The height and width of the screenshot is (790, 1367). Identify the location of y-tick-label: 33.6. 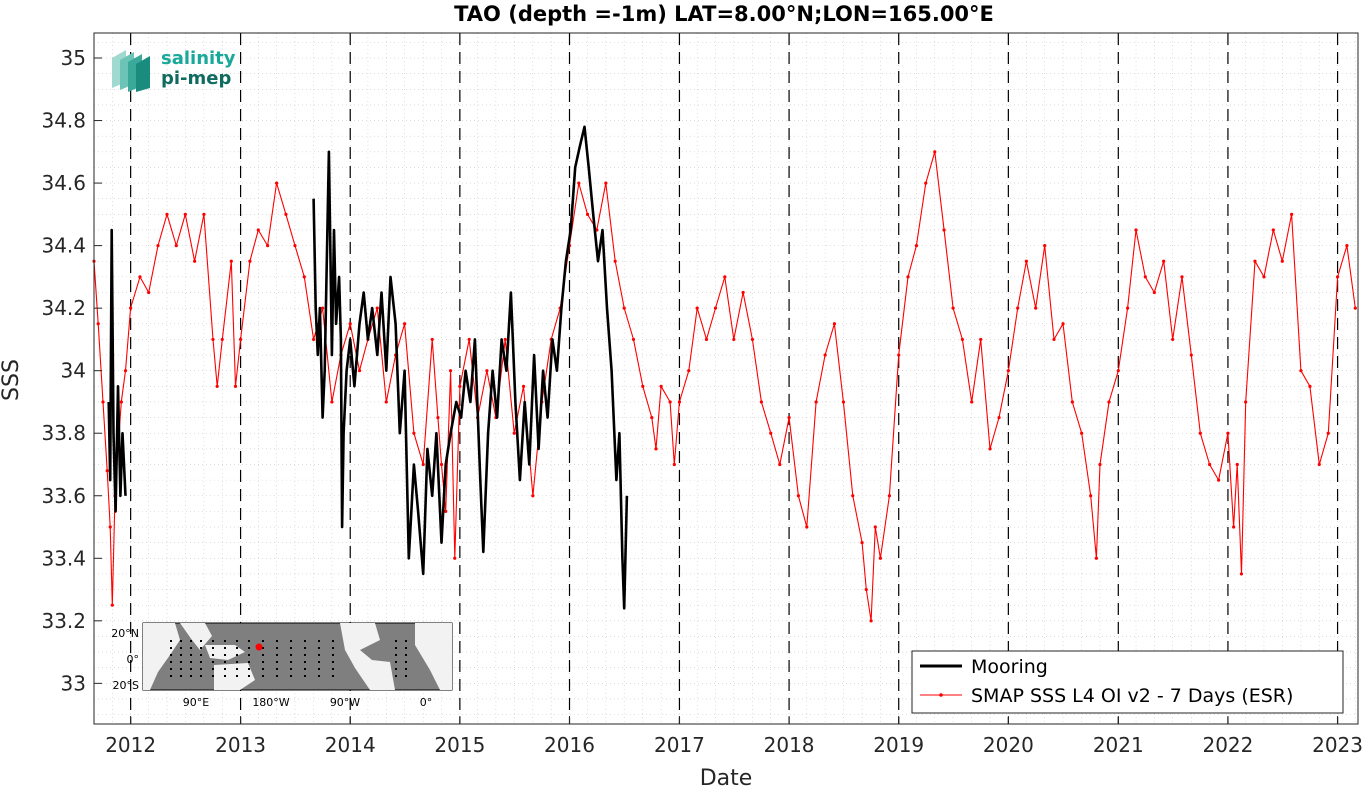
(63, 496).